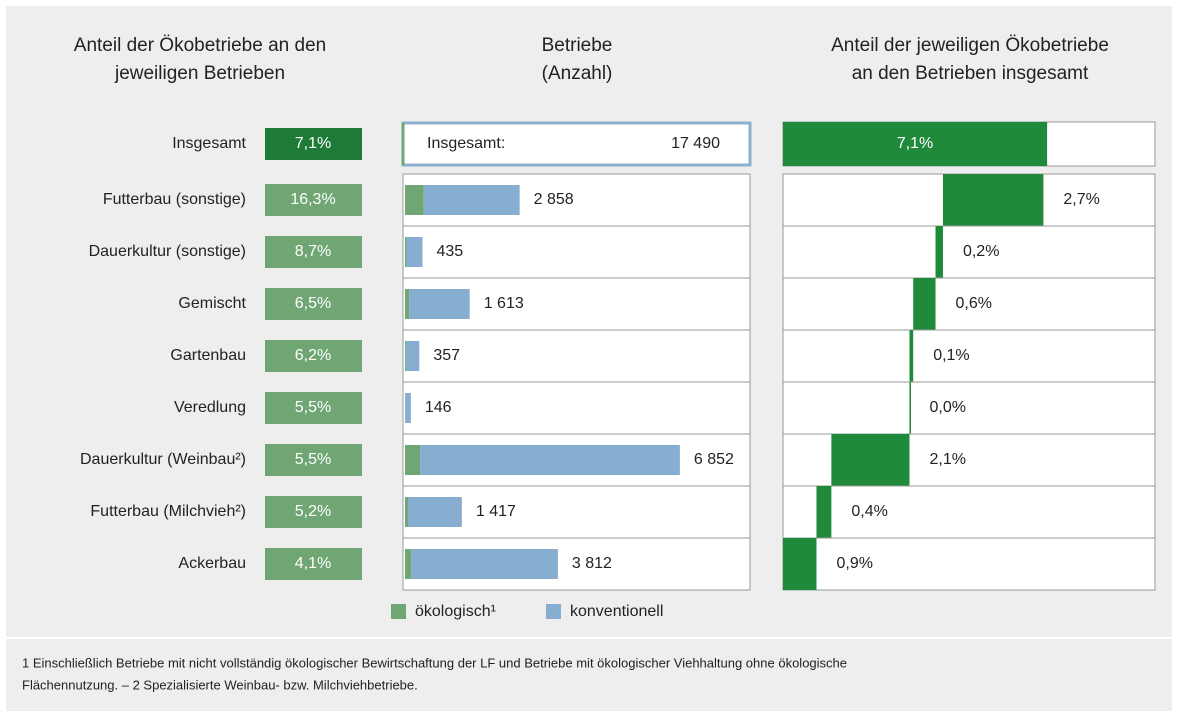  Describe the element at coordinates (554, 199) in the screenshot. I see `total-label: 2 858` at that location.